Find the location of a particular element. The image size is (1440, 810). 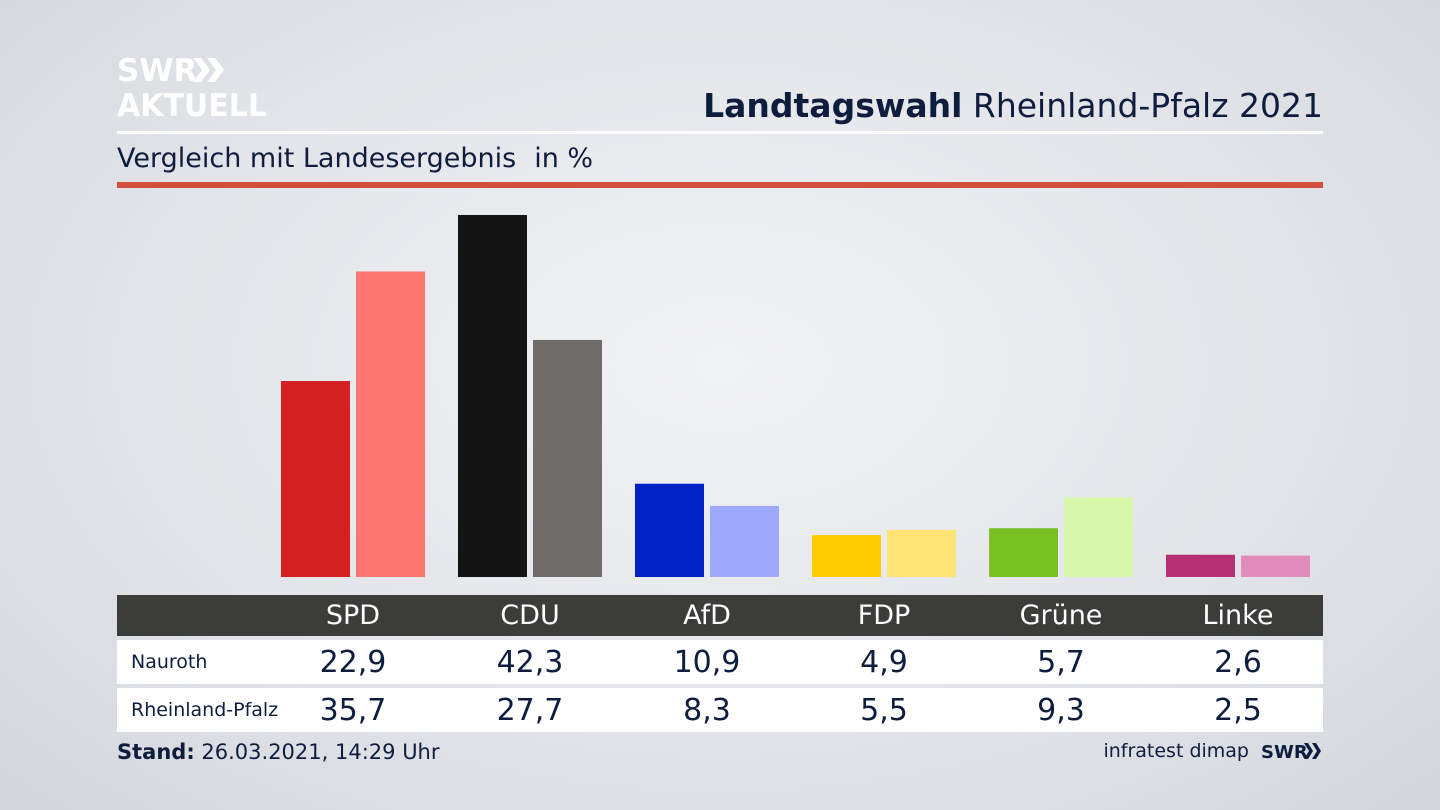

value-fdp-nauroth: 4,9 is located at coordinates (884, 662).